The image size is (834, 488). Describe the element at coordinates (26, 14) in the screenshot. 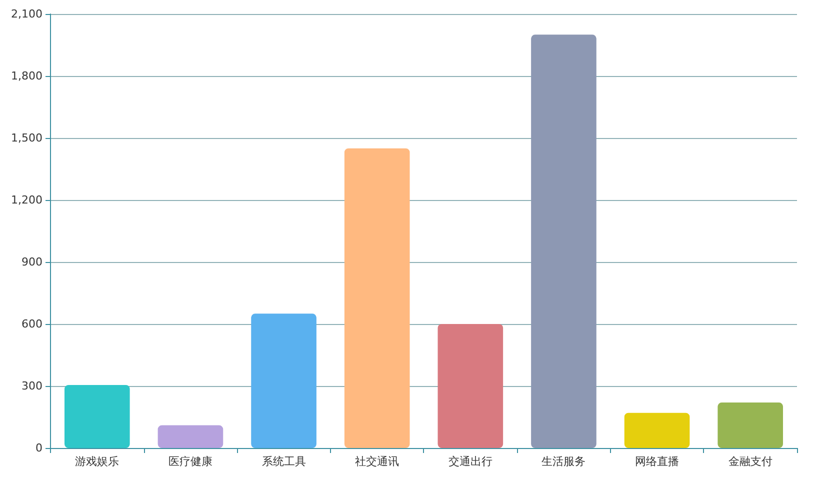

I see `y-tick-label: 2,100` at that location.